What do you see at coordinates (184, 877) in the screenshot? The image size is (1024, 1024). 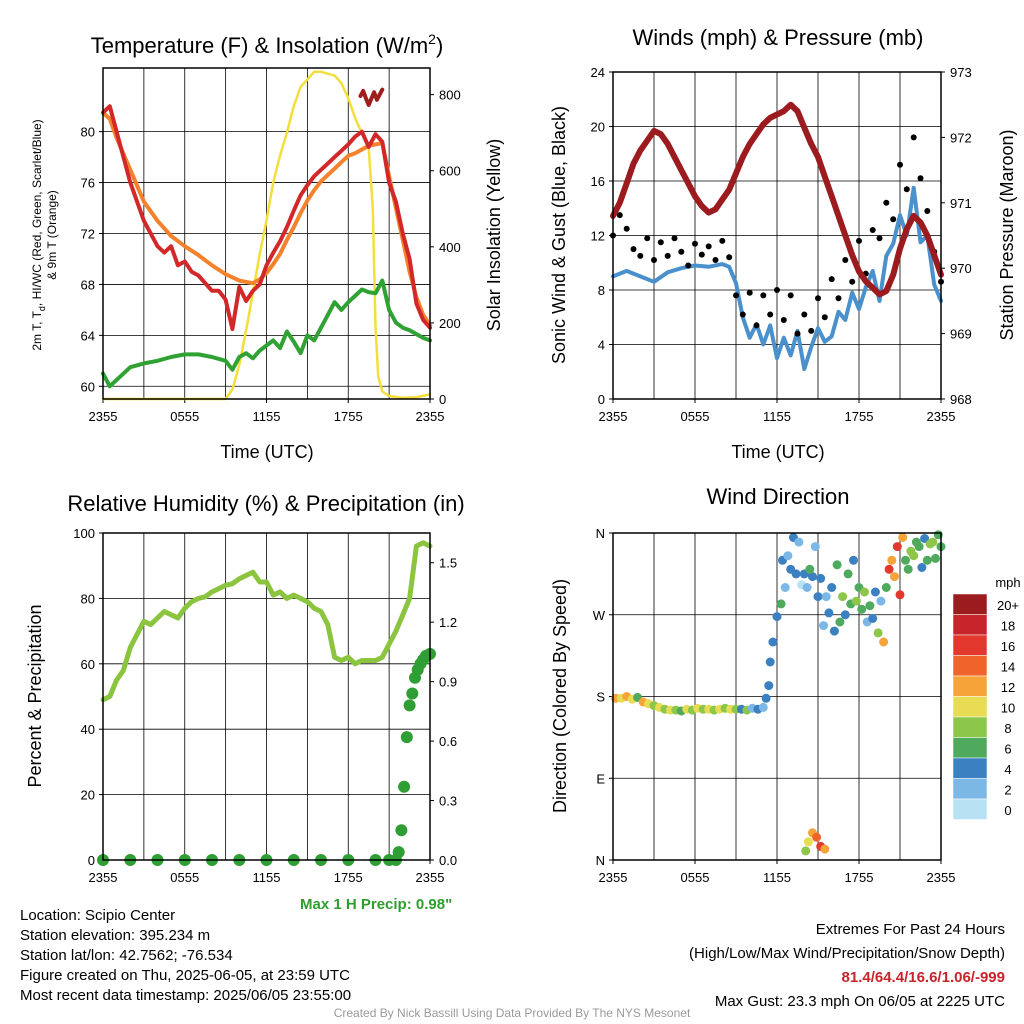 I see `rh-xtick-label: 0555` at bounding box center [184, 877].